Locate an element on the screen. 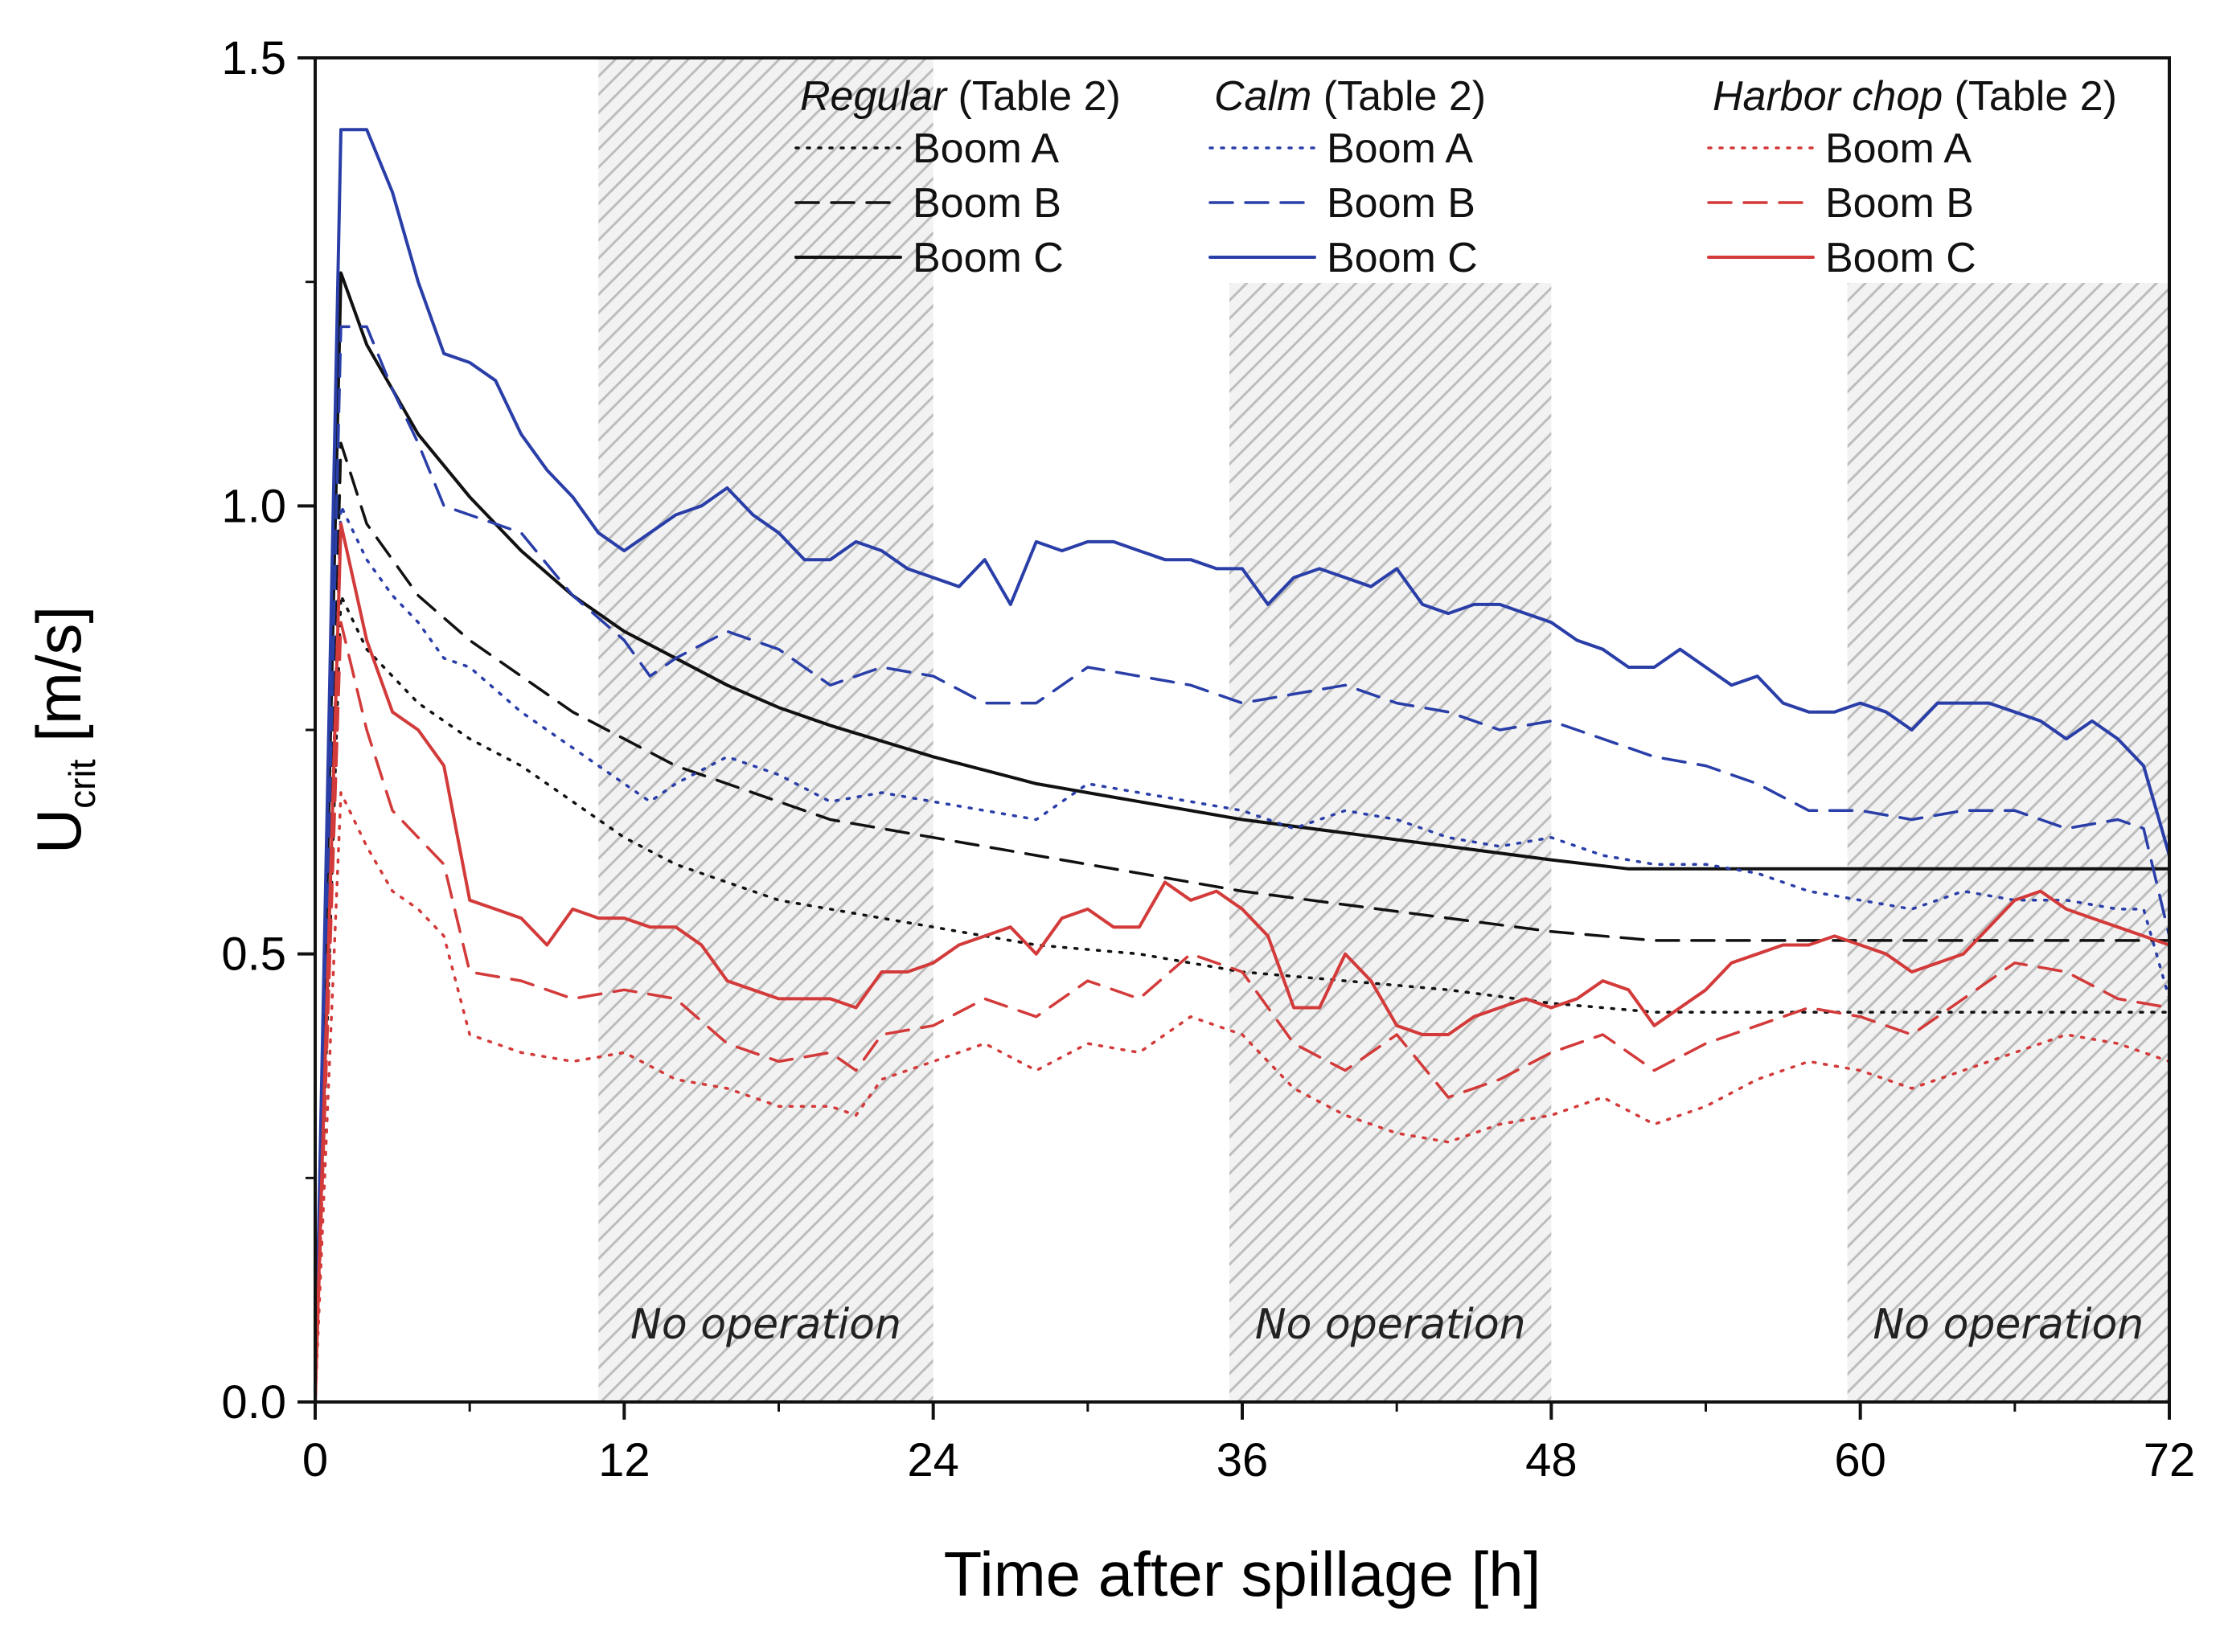 This screenshot has height=1652, width=2224. x-tick-label: 36 is located at coordinates (1243, 1460).